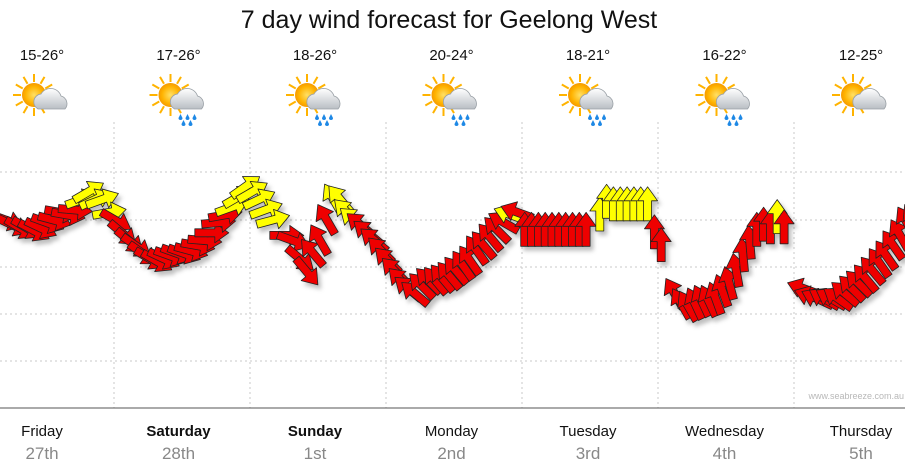 This screenshot has height=475, width=905. I want to click on day-name: Wednesday, so click(724, 431).